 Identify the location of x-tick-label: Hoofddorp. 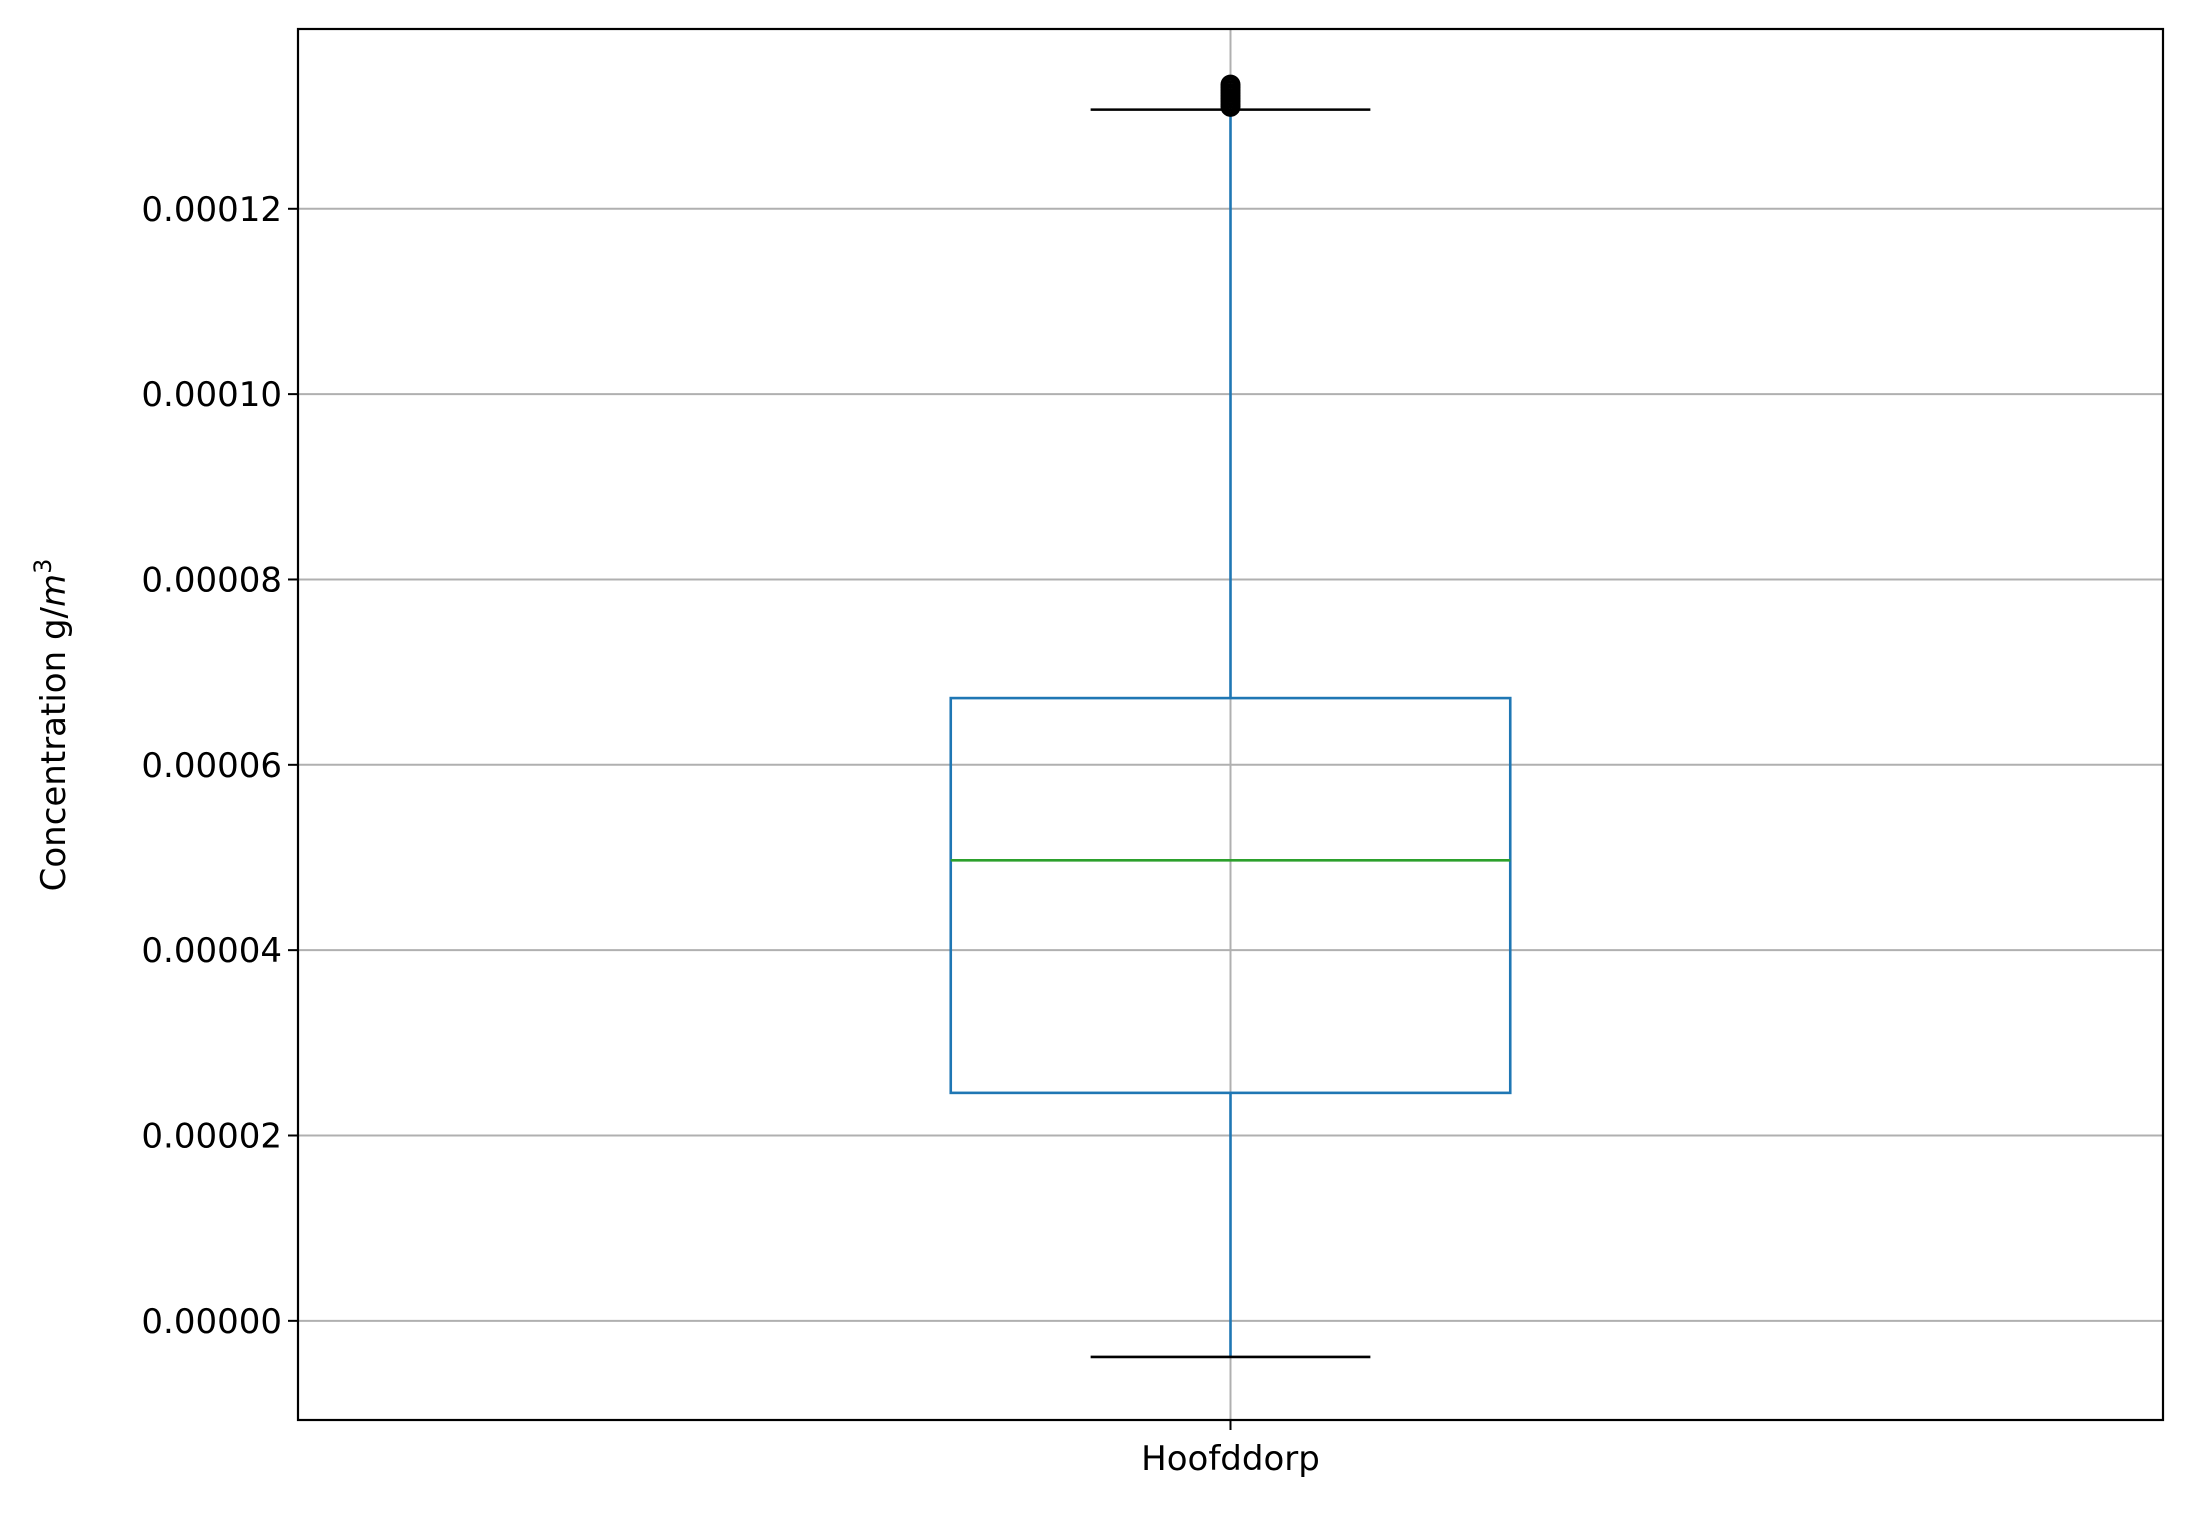
(1230, 1459).